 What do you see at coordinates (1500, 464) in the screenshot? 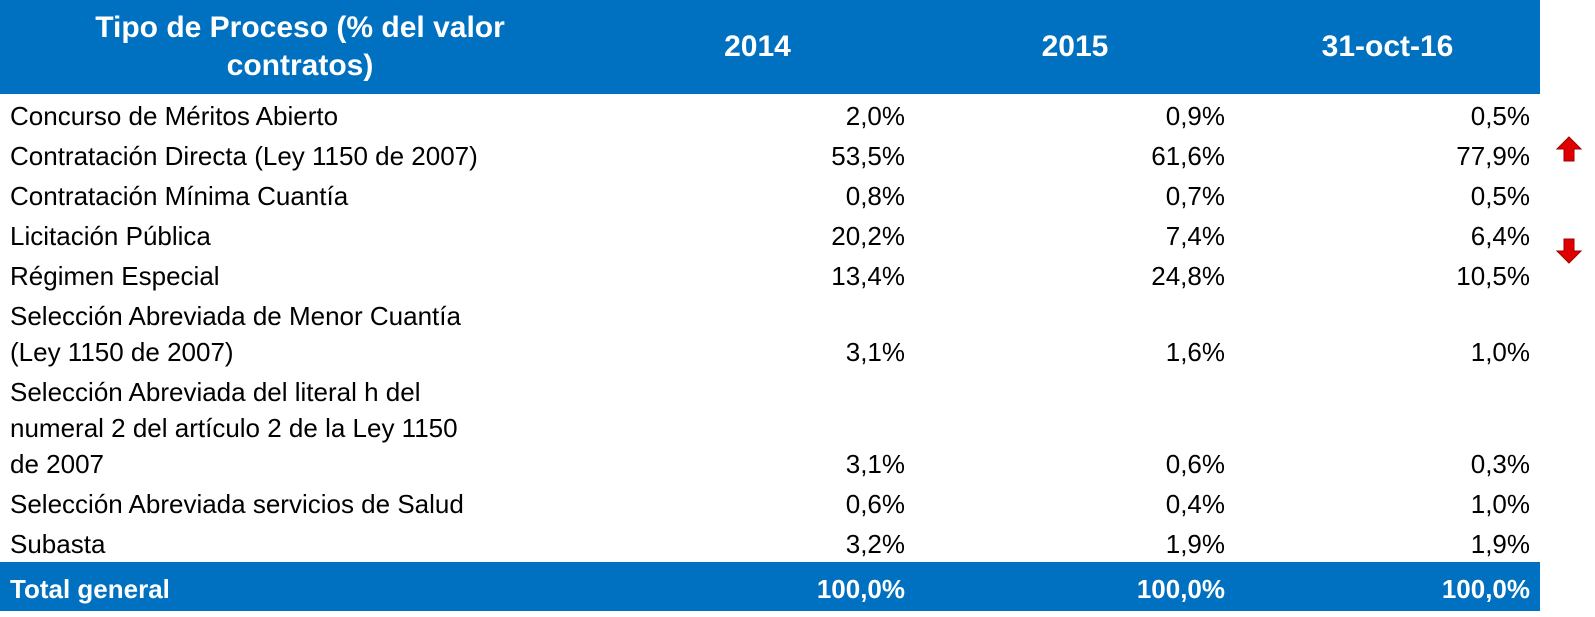
I see `value-cell: 0,3%` at bounding box center [1500, 464].